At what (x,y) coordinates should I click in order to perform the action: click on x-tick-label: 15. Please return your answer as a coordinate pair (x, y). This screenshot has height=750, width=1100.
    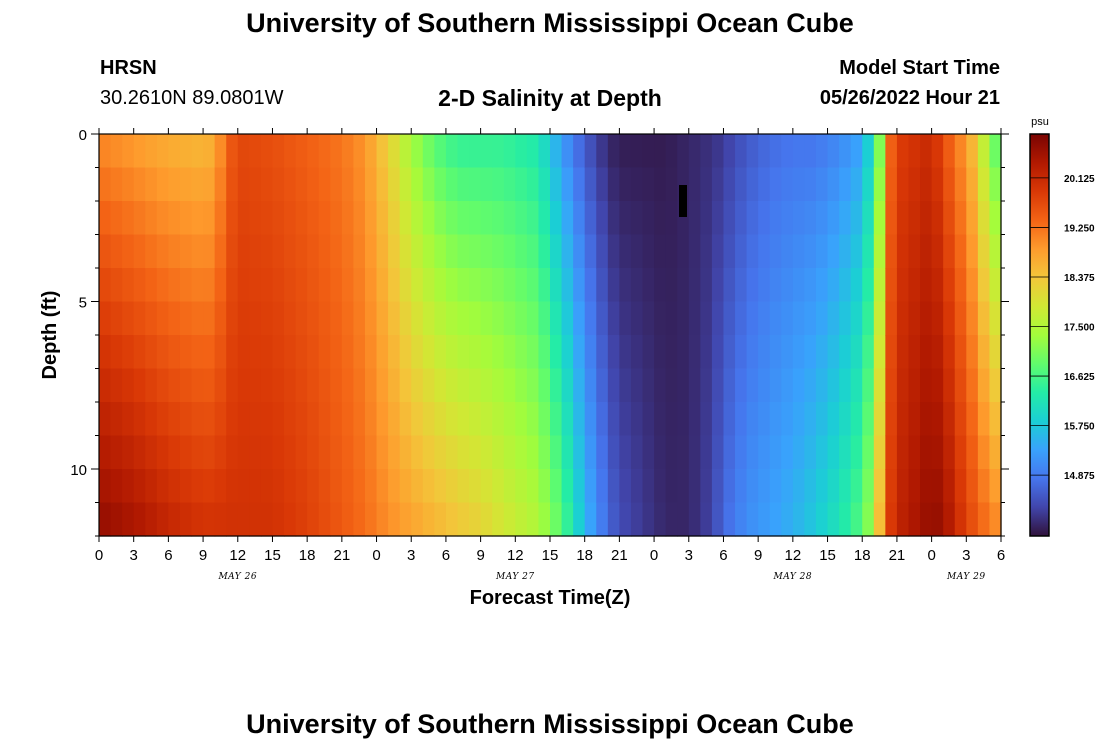
    Looking at the image, I should click on (550, 555).